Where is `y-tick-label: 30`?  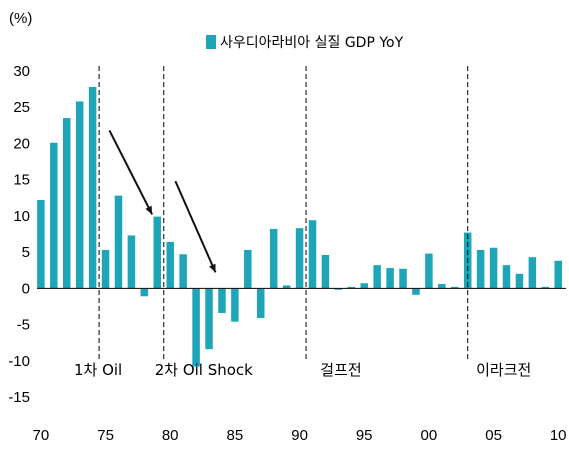 y-tick-label: 30 is located at coordinates (21, 71).